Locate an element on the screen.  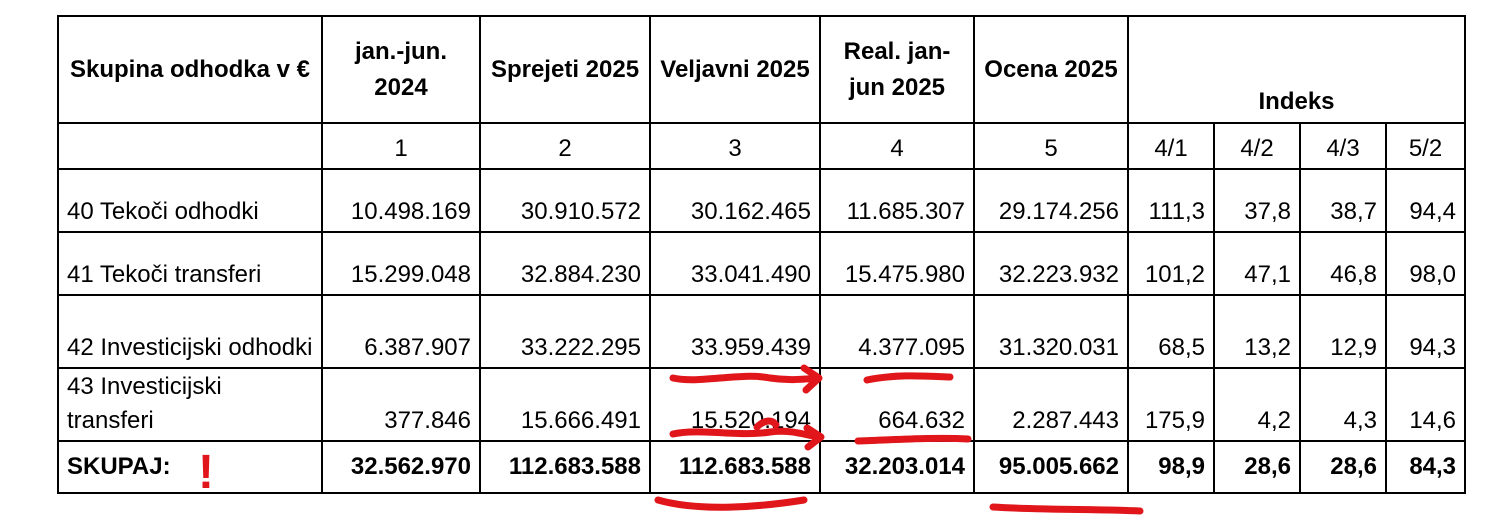
value-cell: 32.884.230 is located at coordinates (565, 263).